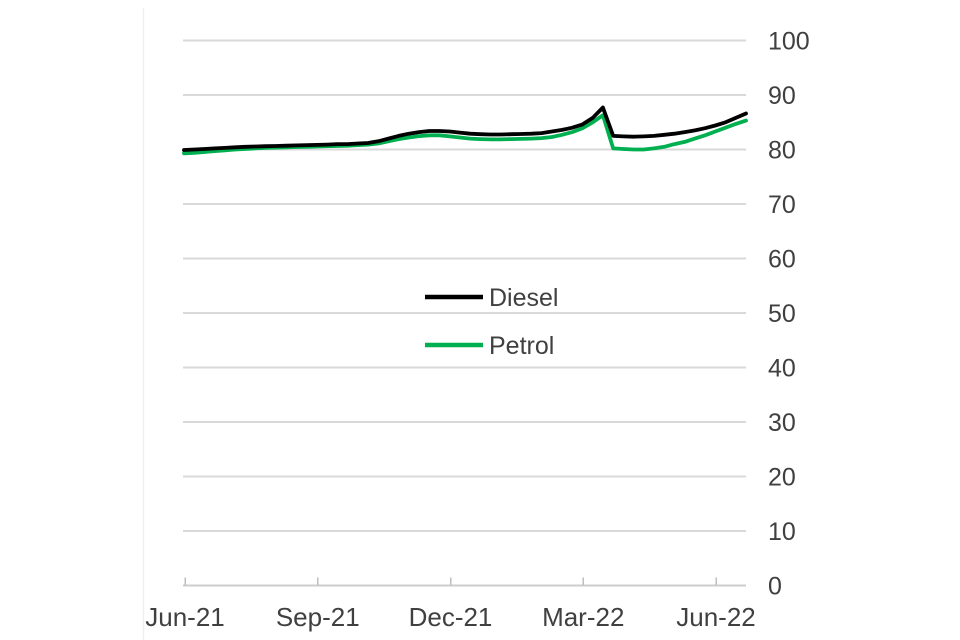 The image size is (960, 640). Describe the element at coordinates (716, 617) in the screenshot. I see `x-axis-label-Jun-22: Jun-22` at that location.